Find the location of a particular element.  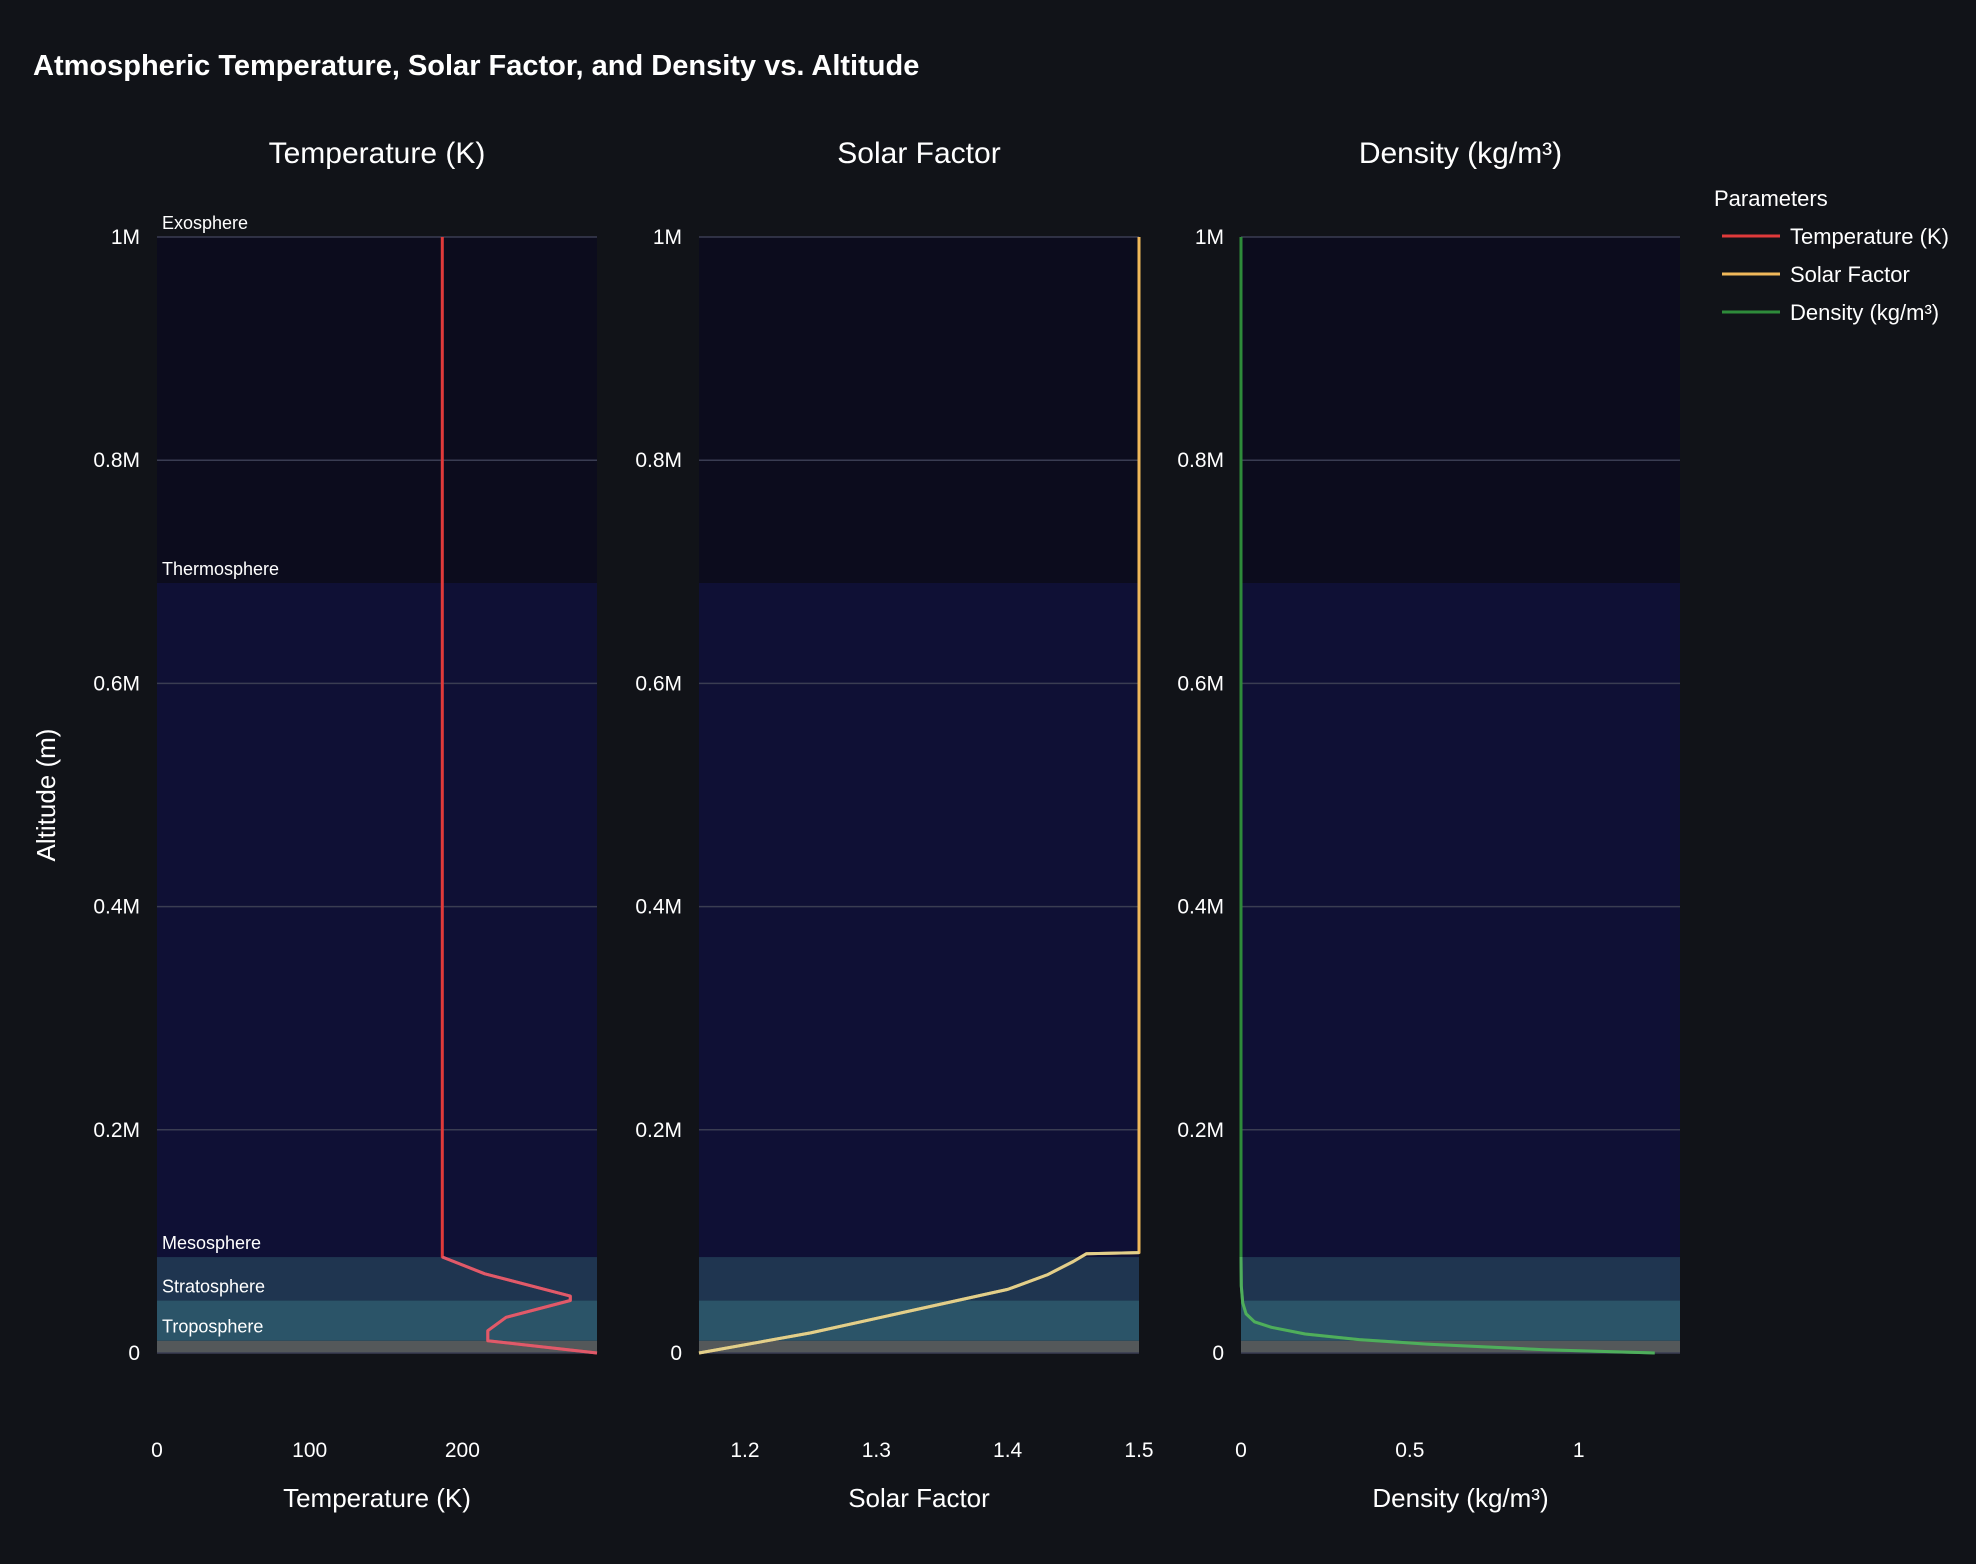

x-axis-title: Temperature (K) is located at coordinates (377, 1498).